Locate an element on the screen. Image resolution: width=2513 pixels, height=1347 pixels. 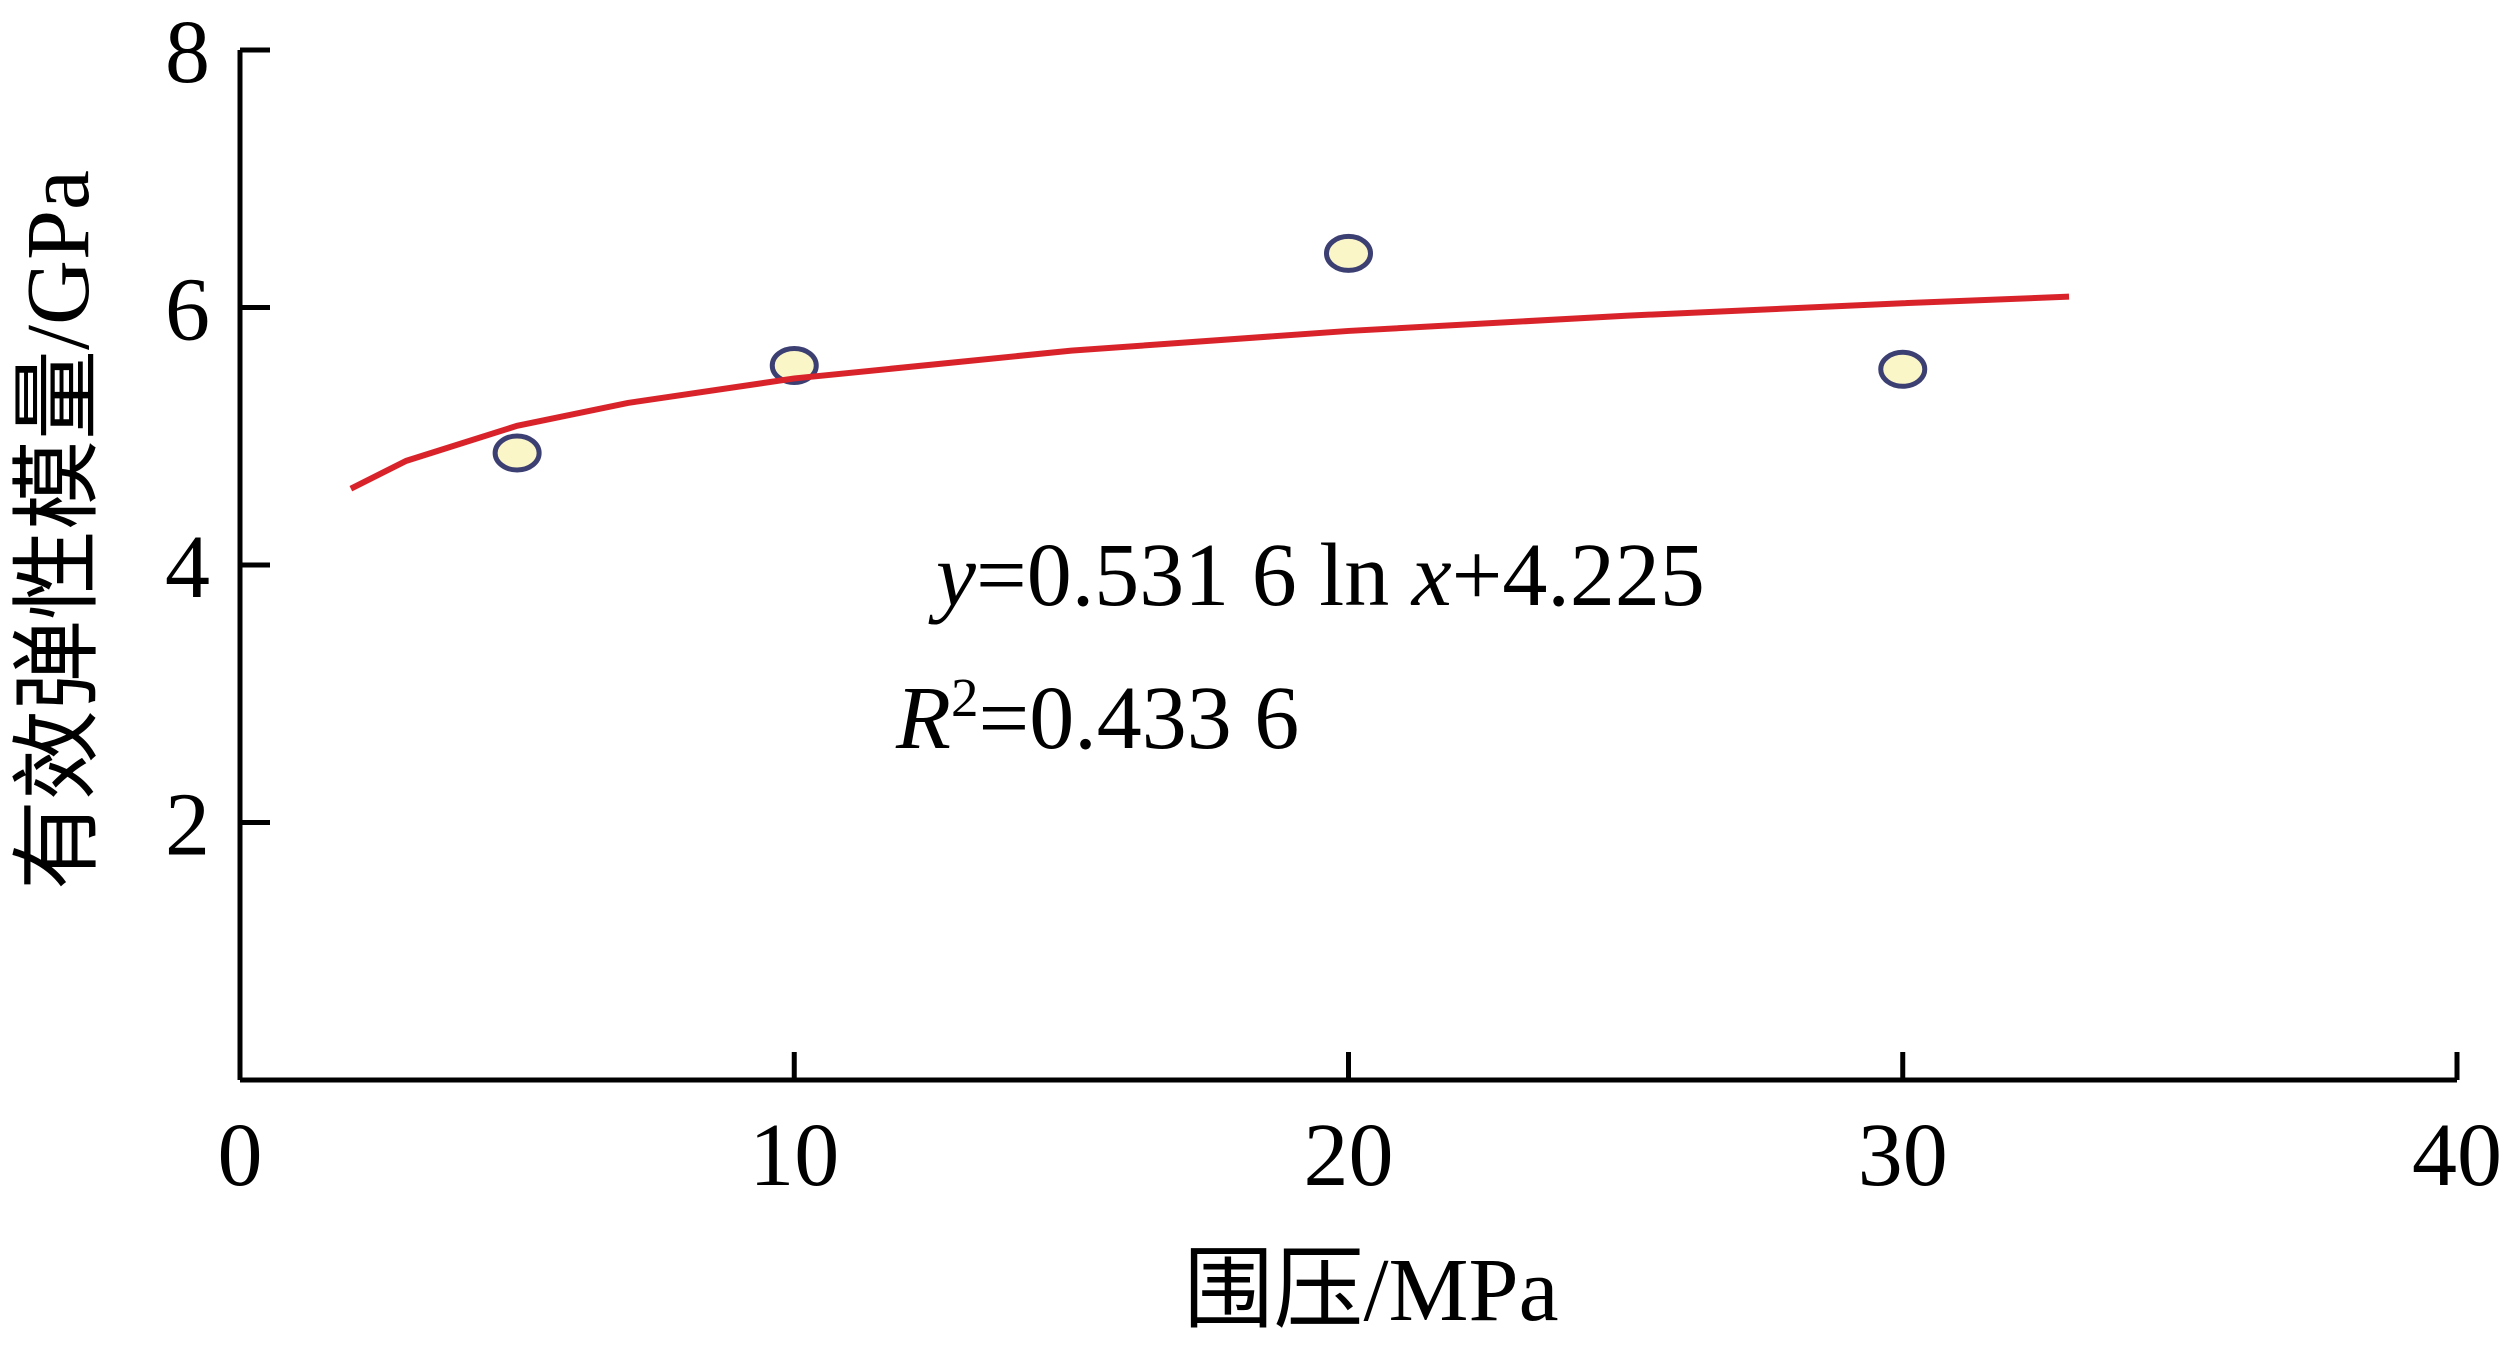
eq-part: +4.225 is located at coordinates (1578, 575).